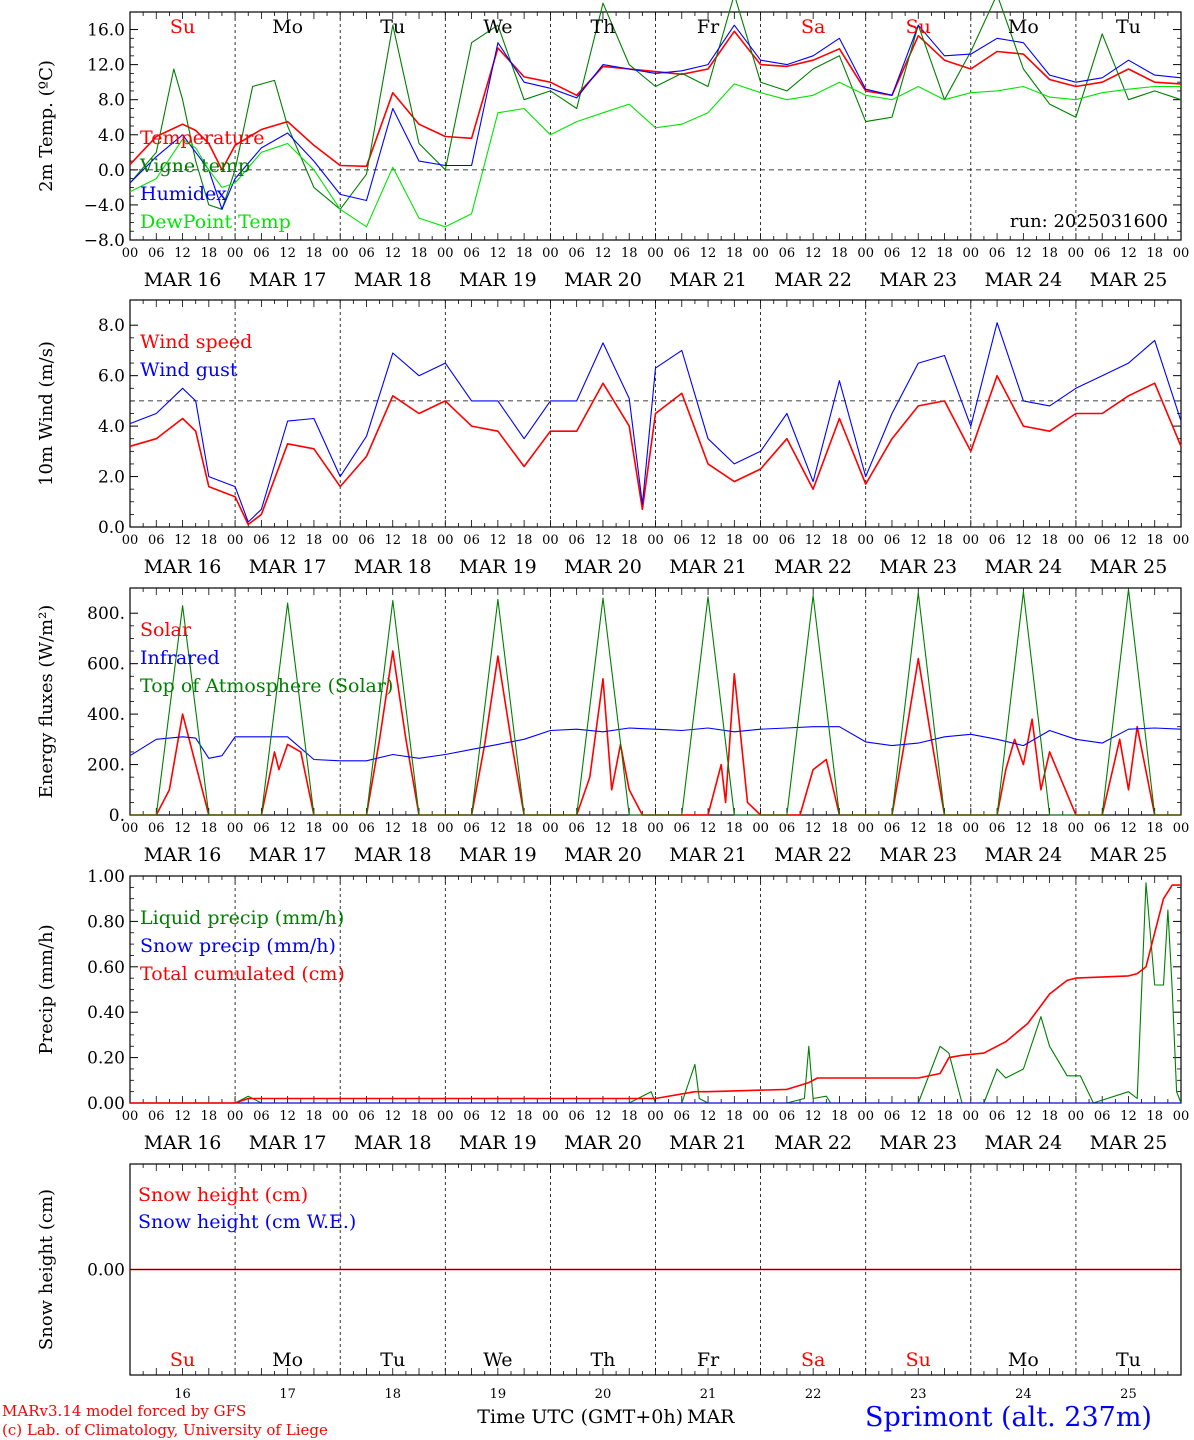  Describe the element at coordinates (708, 1360) in the screenshot. I see `weekday-label-bottom: Fr` at that location.